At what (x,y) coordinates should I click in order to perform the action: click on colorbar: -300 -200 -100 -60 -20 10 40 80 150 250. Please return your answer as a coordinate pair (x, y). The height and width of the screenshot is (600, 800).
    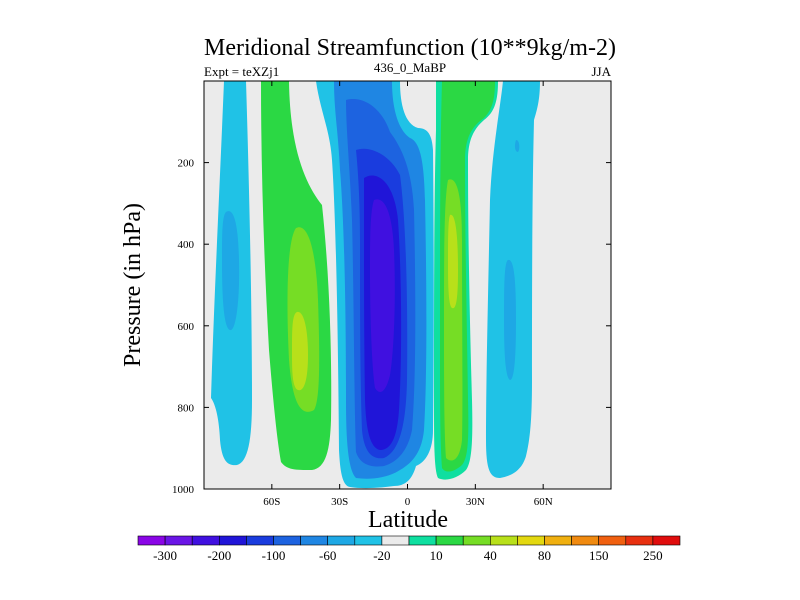
    Looking at the image, I should click on (409, 549).